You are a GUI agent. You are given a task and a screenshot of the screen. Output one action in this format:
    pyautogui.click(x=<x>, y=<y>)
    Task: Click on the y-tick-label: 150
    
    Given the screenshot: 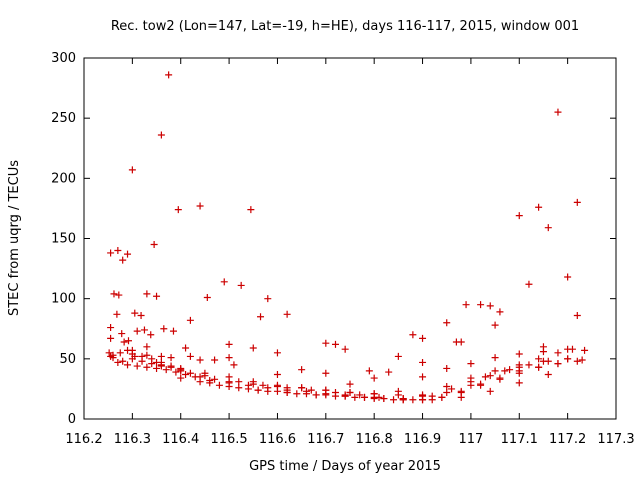 What is the action you would take?
    pyautogui.click(x=63, y=239)
    